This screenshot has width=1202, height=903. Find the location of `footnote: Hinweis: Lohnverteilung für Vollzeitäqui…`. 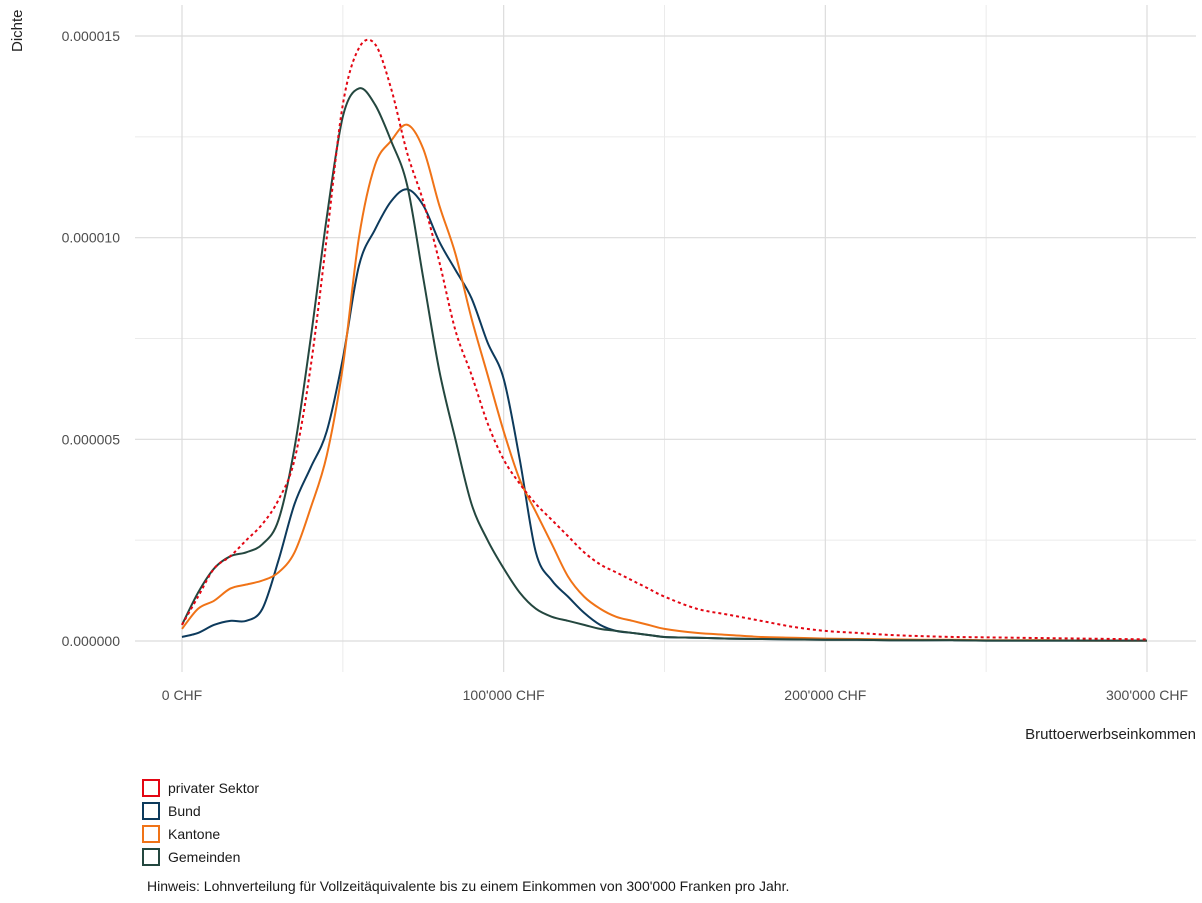

footnote: Hinweis: Lohnverteilung für Vollzeitäqui… is located at coordinates (468, 886).